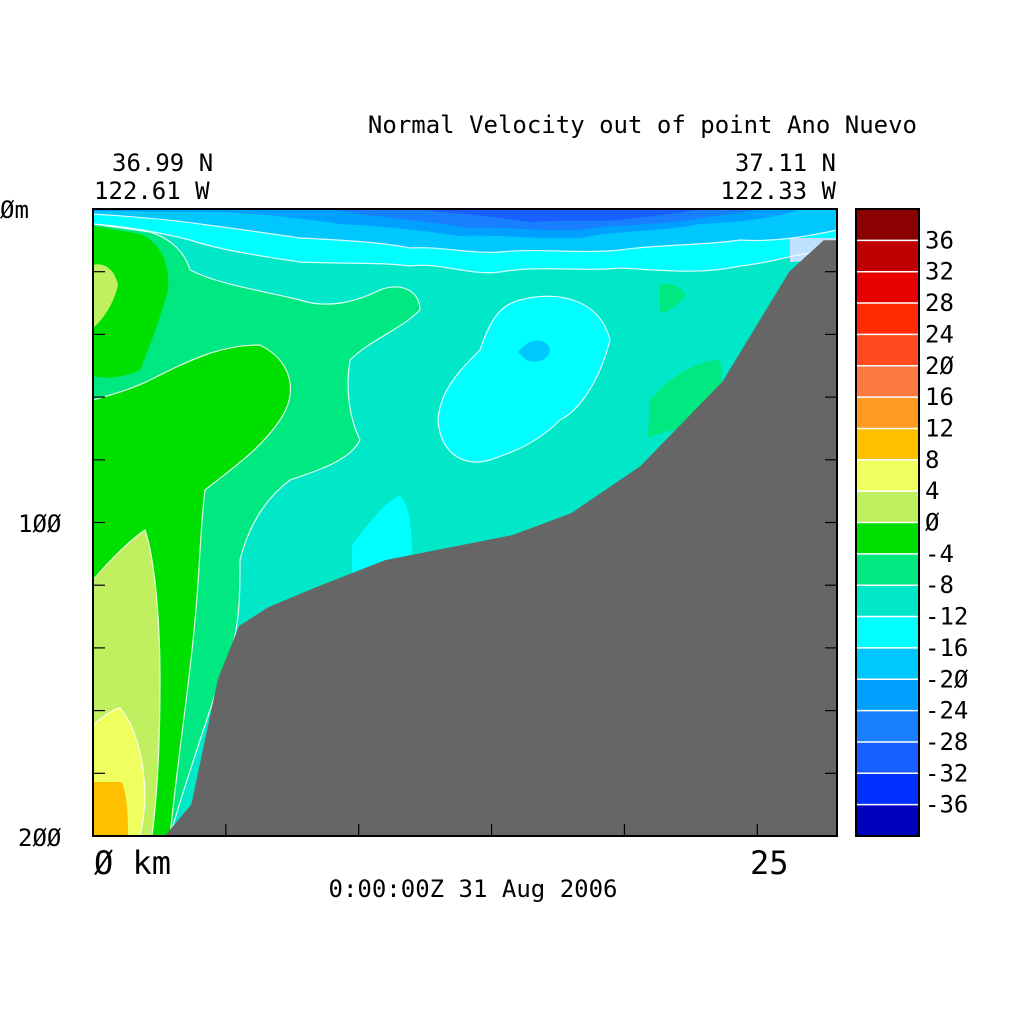  I want to click on colorbar-label-24: 24, so click(939, 334).